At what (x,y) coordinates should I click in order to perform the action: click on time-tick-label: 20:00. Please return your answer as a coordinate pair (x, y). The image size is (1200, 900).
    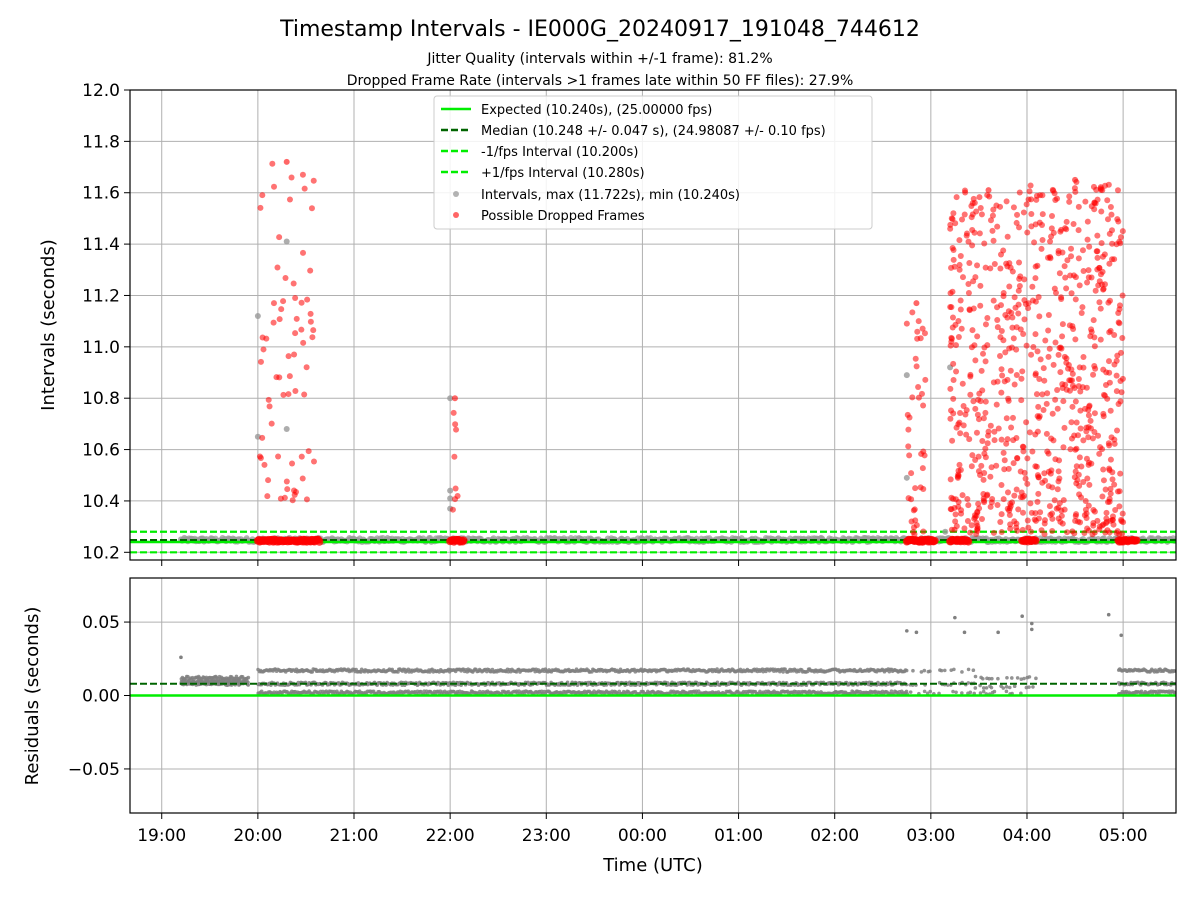
    Looking at the image, I should click on (257, 836).